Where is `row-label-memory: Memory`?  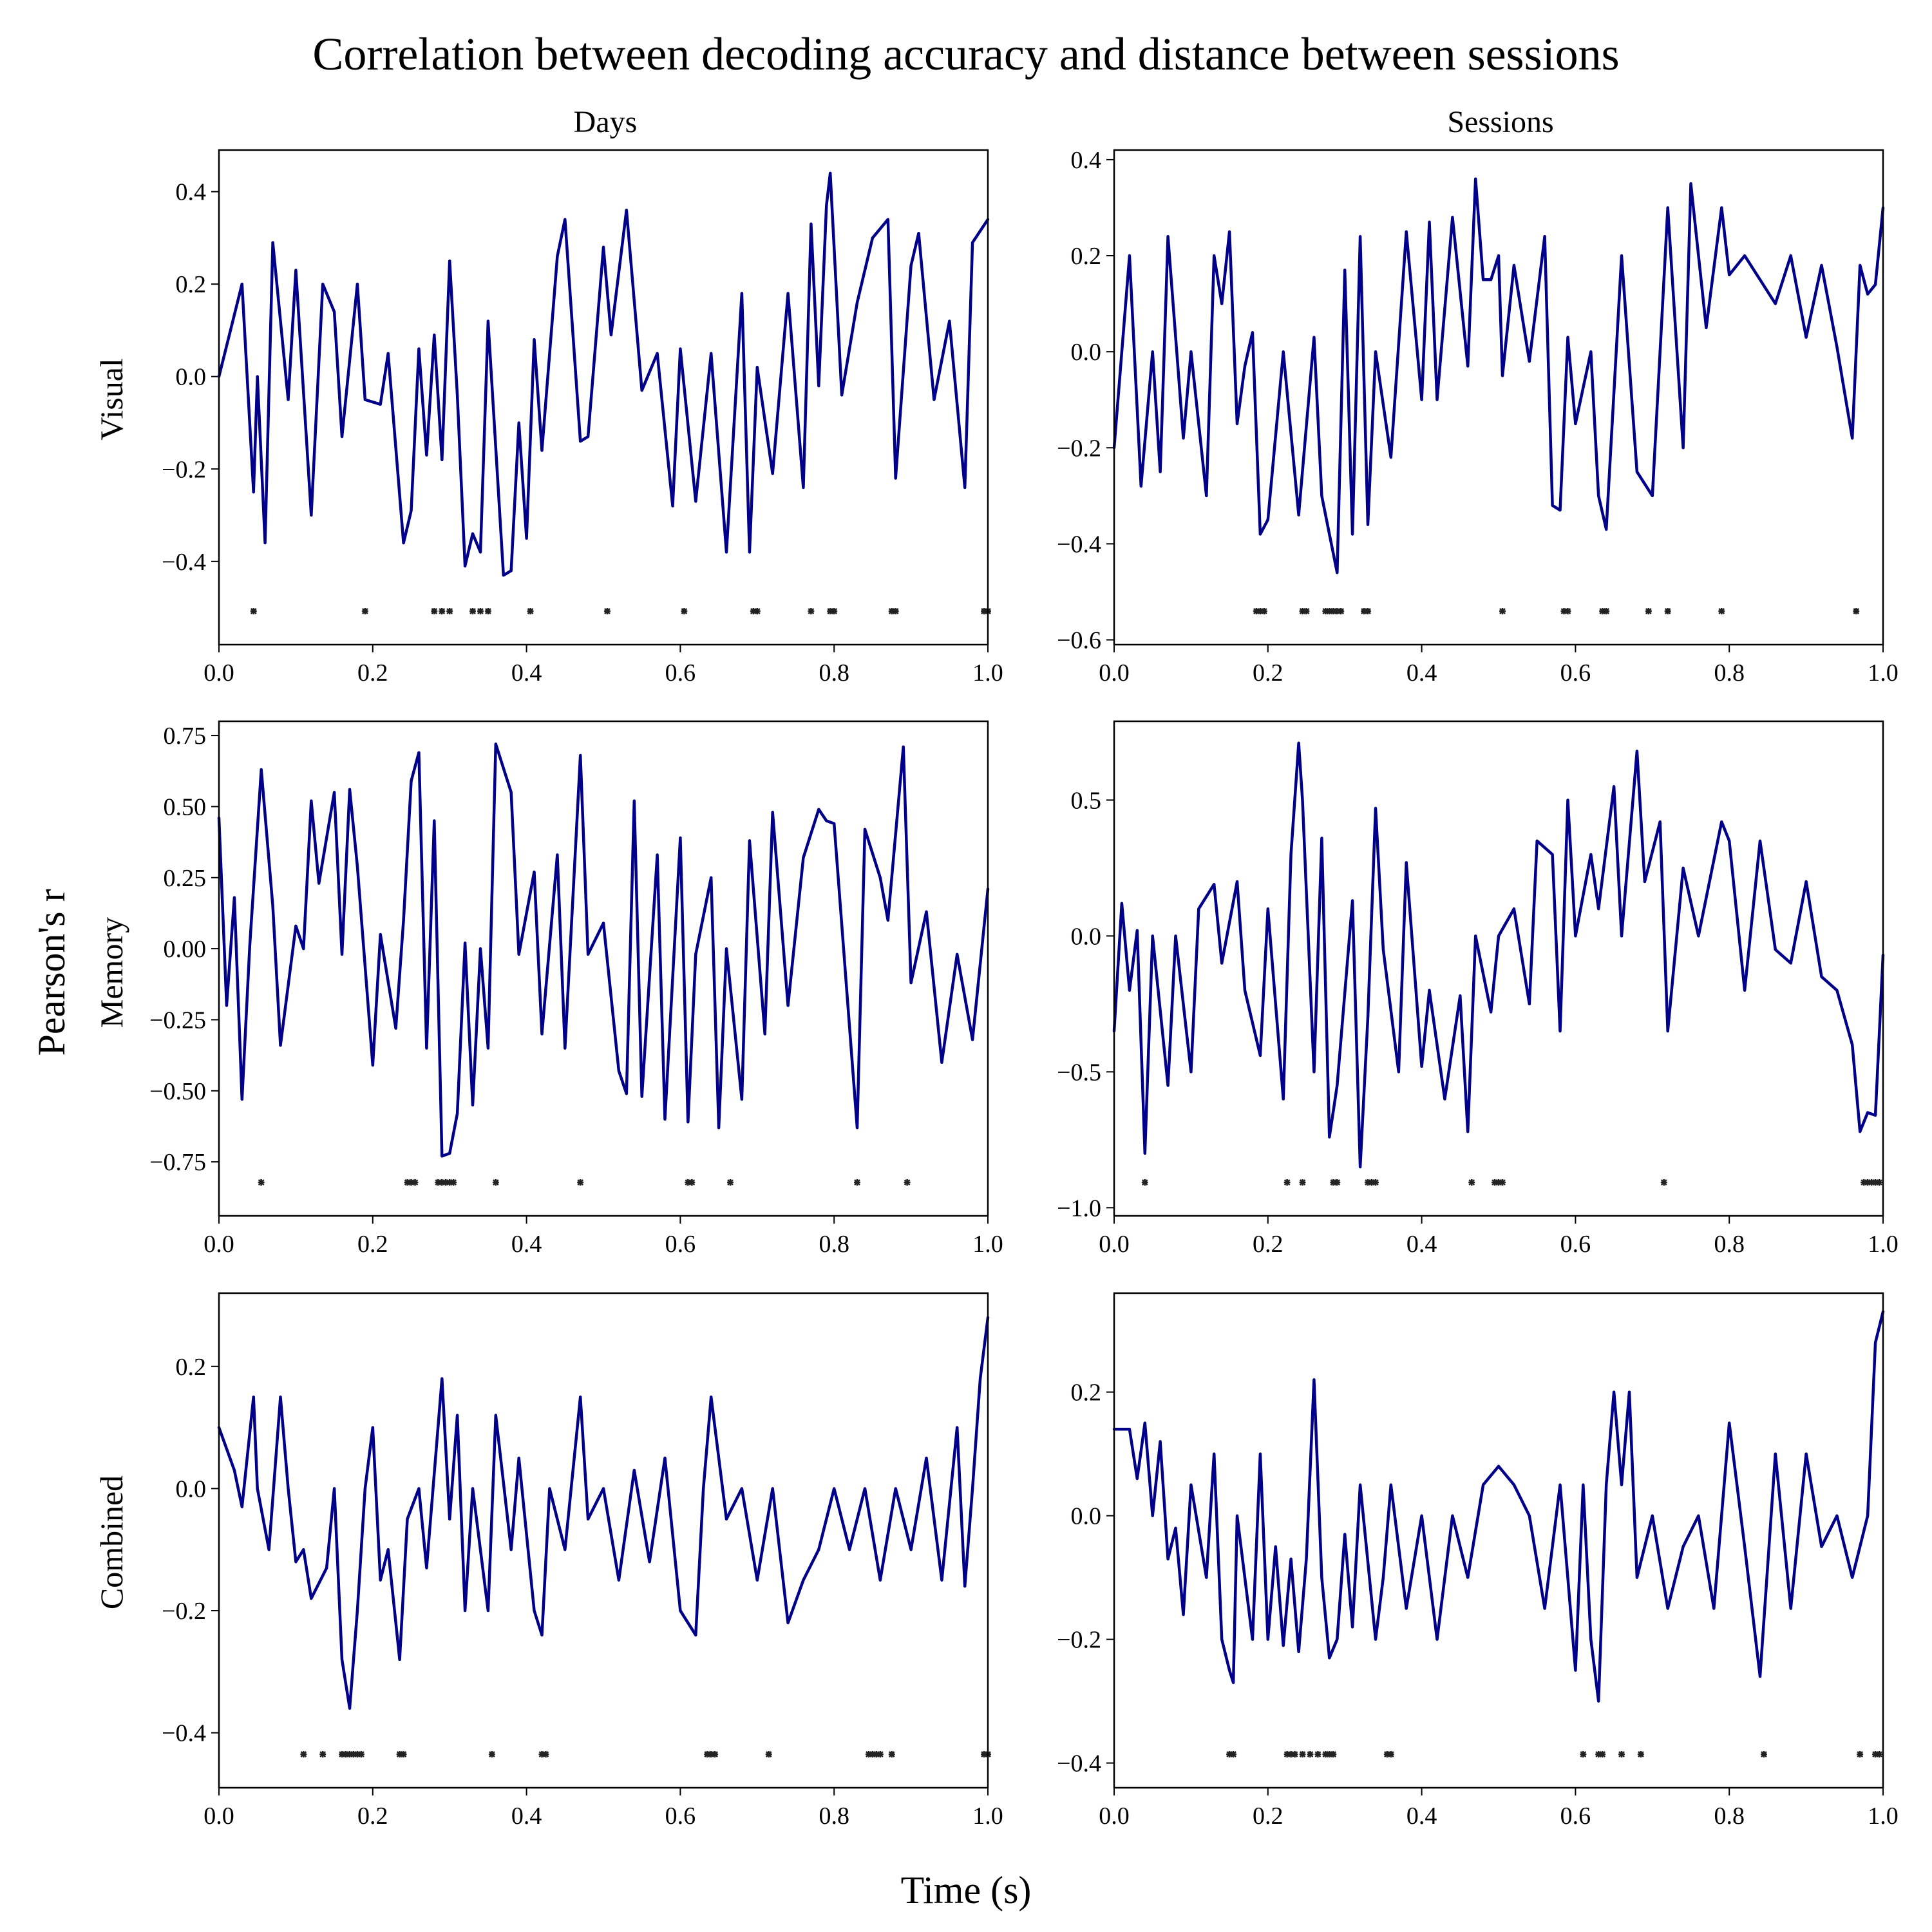
row-label-memory: Memory is located at coordinates (111, 973).